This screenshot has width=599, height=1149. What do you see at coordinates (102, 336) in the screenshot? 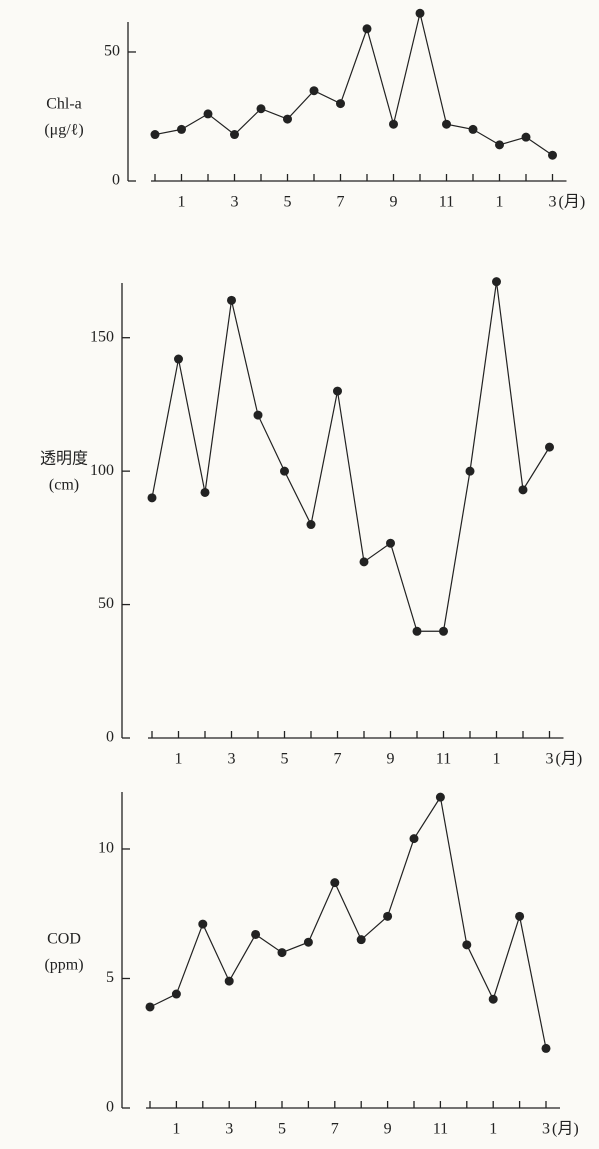
I see `y-tick-label: 150` at bounding box center [102, 336].